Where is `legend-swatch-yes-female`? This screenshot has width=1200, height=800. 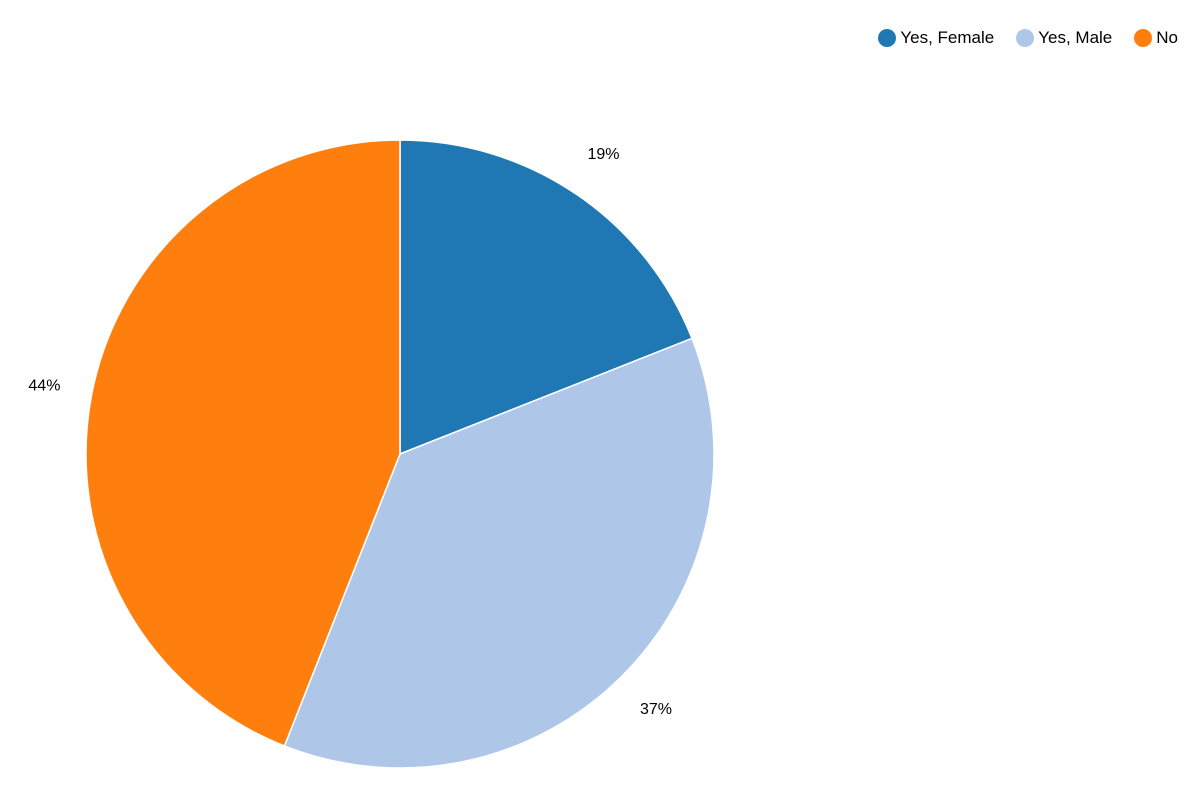
legend-swatch-yes-female is located at coordinates (887, 38).